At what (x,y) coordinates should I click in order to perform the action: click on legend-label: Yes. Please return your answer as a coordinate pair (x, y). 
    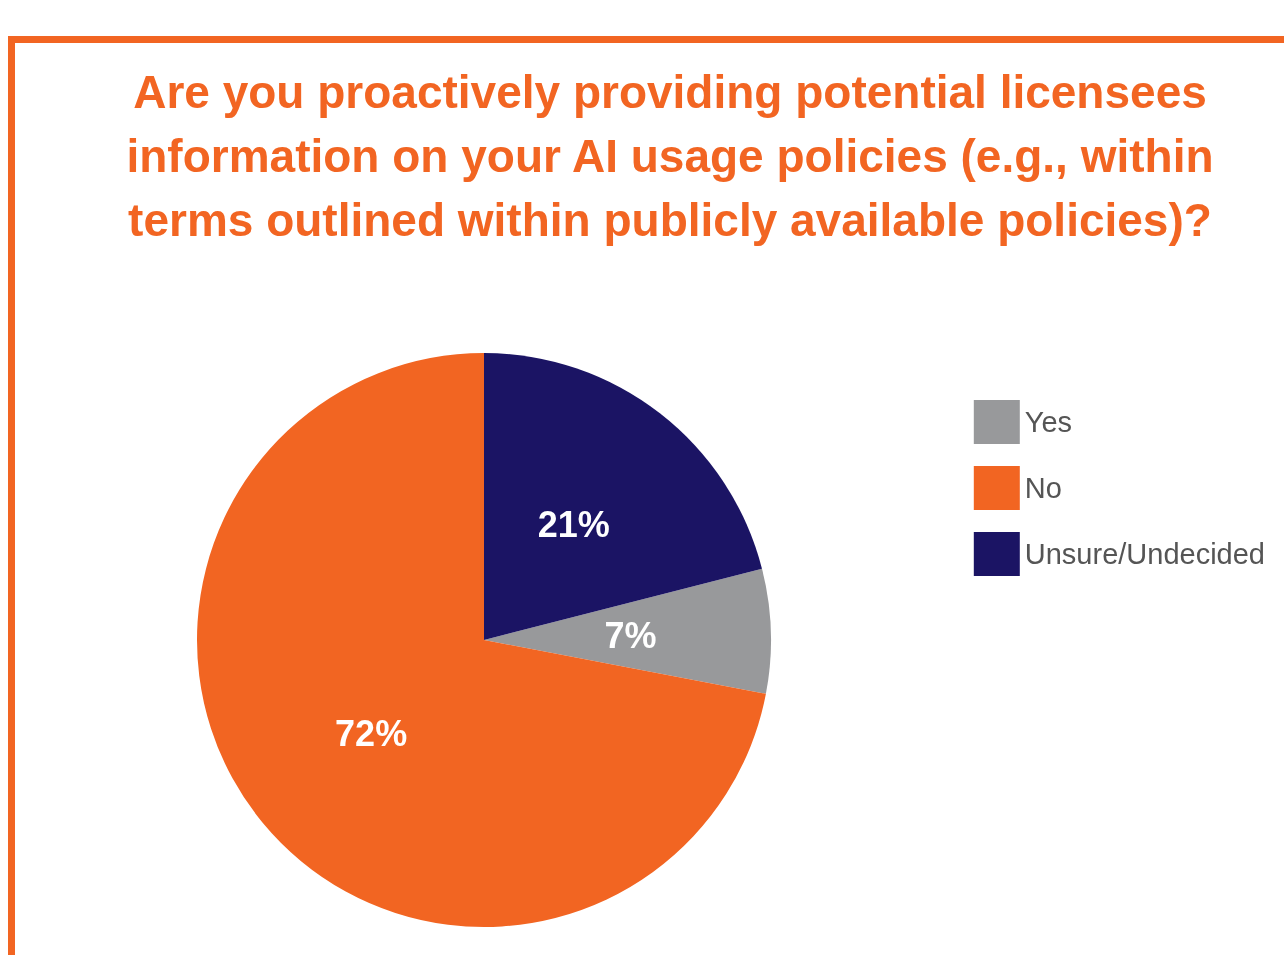
    Looking at the image, I should click on (1048, 422).